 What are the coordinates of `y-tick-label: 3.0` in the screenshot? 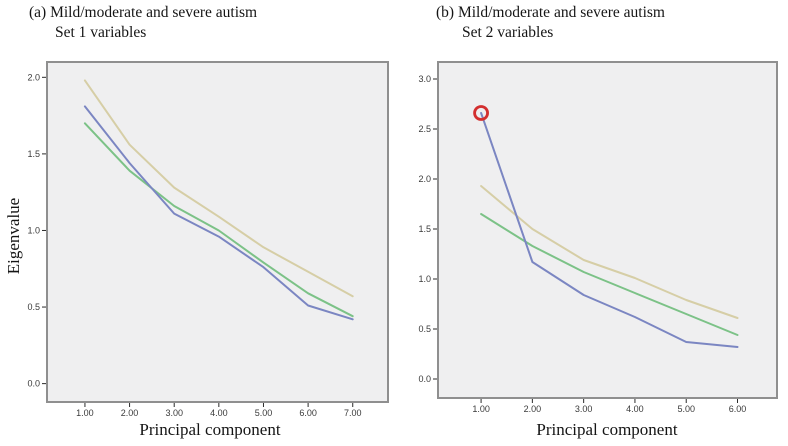 It's located at (424, 79).